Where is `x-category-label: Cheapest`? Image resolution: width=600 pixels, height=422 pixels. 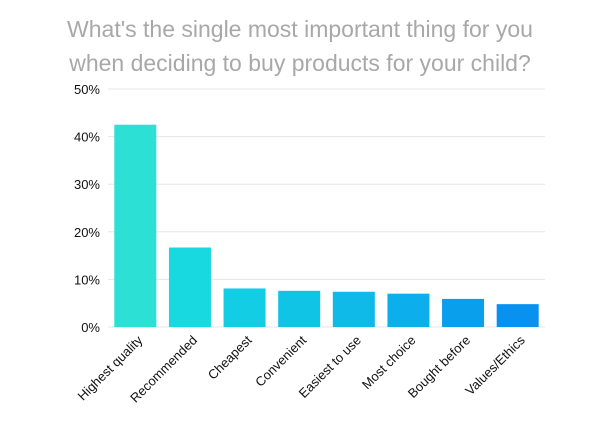 x-category-label: Cheapest is located at coordinates (230, 357).